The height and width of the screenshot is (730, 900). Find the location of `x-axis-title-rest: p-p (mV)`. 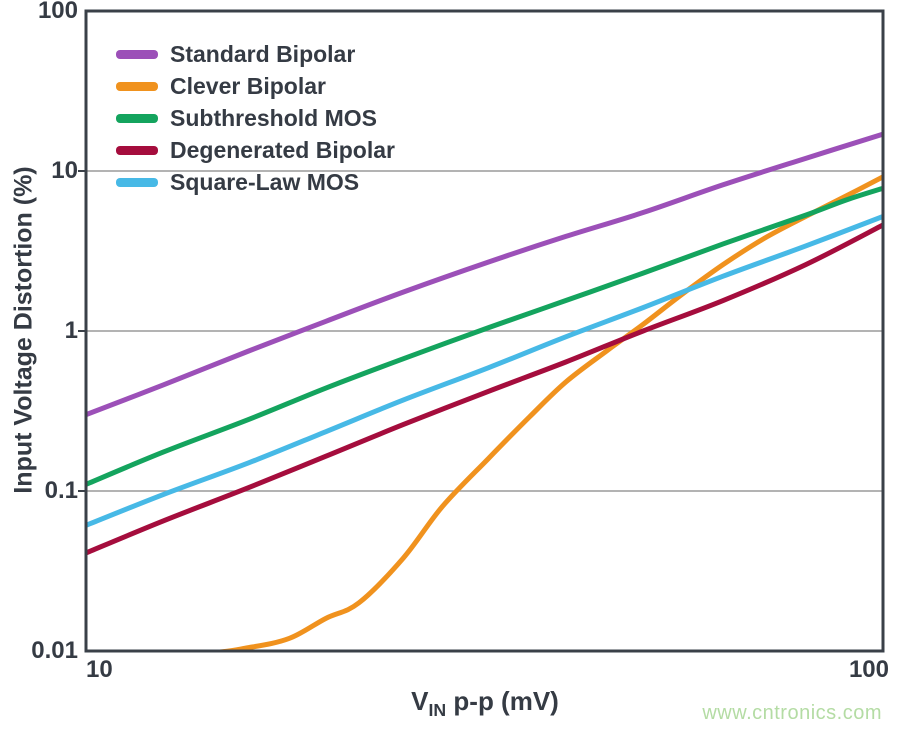

x-axis-title-rest: p-p (mV) is located at coordinates (502, 701).